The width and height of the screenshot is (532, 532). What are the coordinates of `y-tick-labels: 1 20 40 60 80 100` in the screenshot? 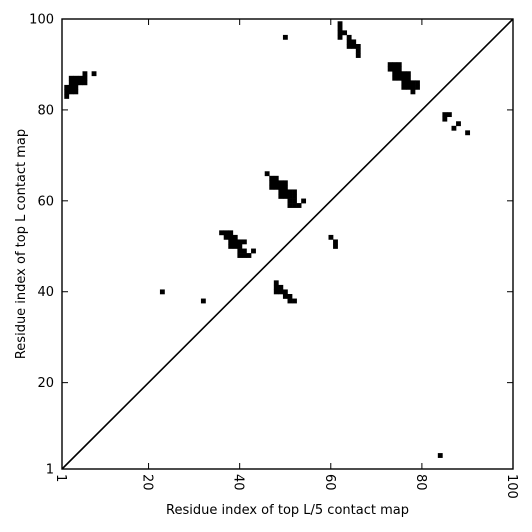 It's located at (41, 245).